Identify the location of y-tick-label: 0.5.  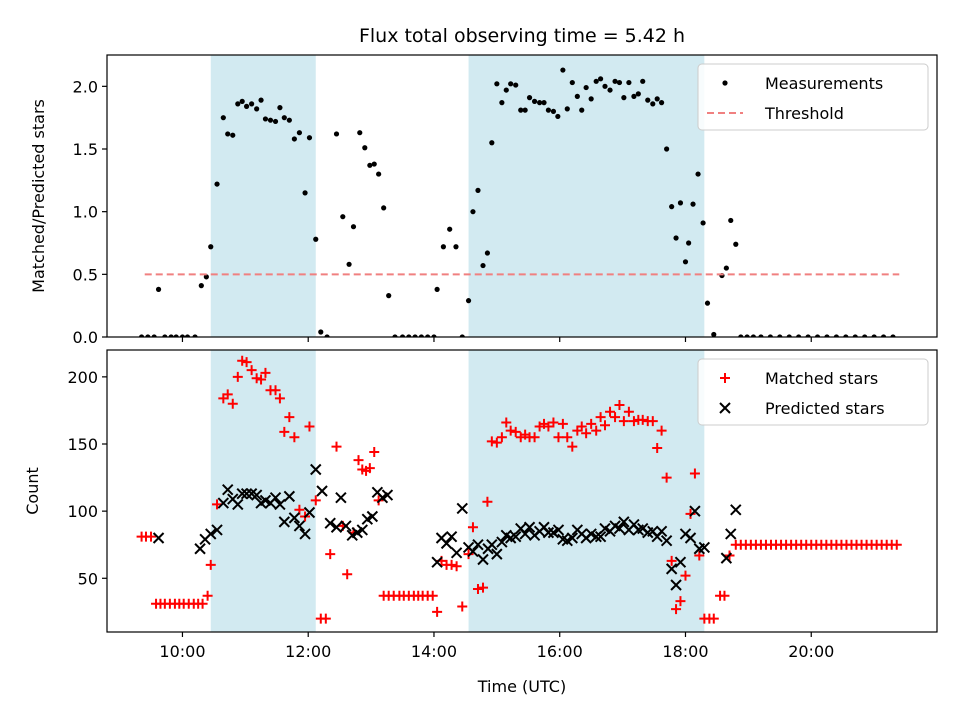
(85, 274).